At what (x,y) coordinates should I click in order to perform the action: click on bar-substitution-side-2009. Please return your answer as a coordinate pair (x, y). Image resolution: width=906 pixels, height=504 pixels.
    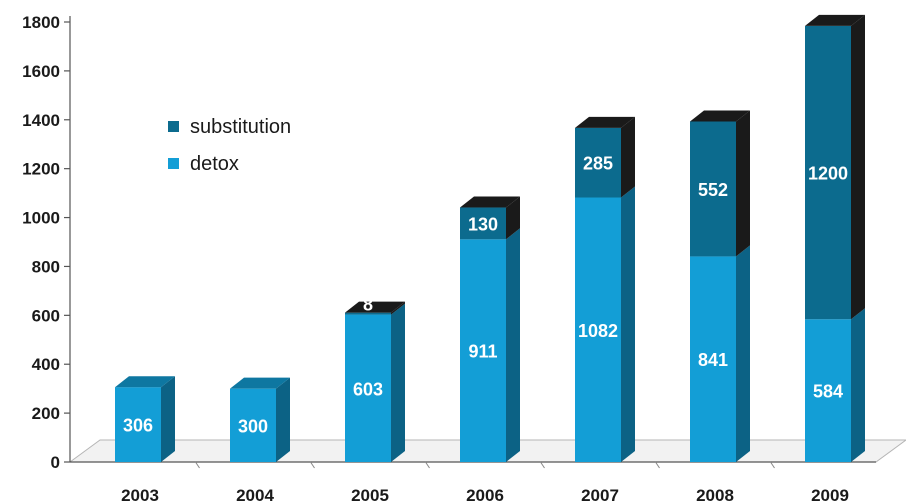
    Looking at the image, I should click on (858, 167).